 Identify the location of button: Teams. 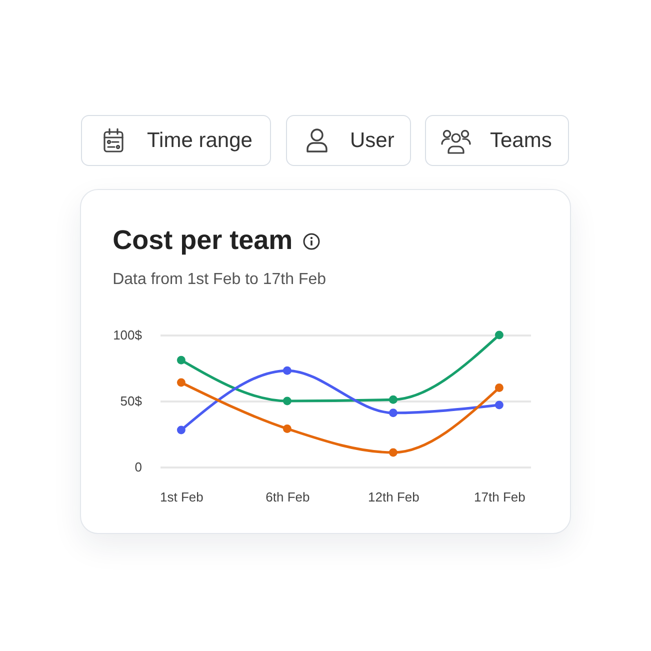
(497, 140).